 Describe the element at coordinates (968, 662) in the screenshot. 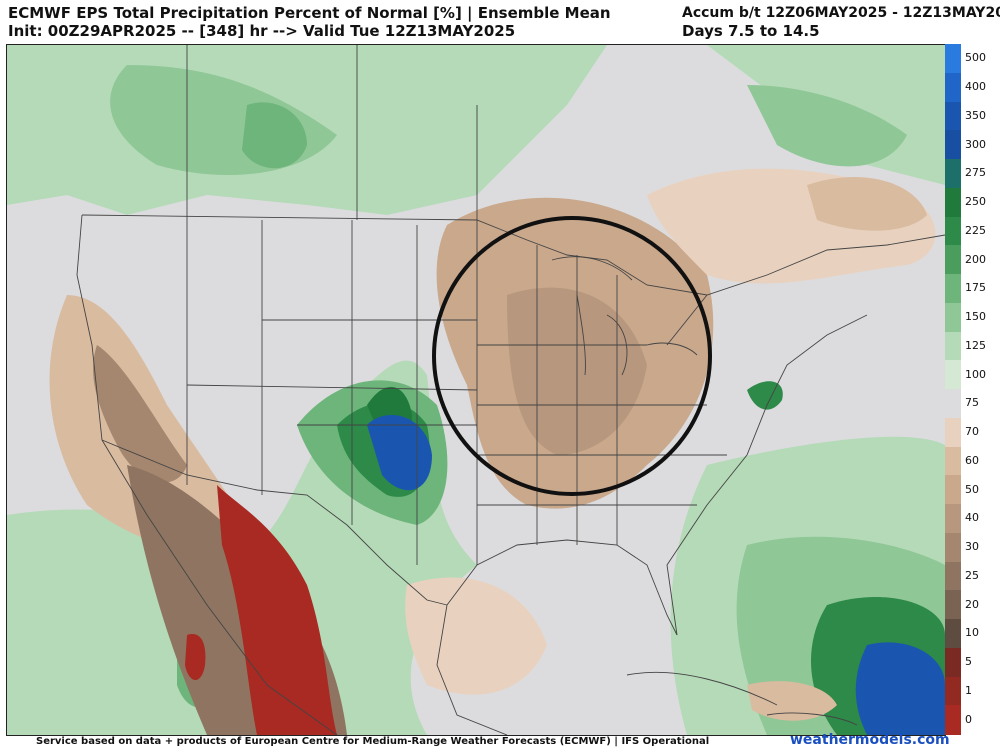

I see `legend-label: 5` at that location.